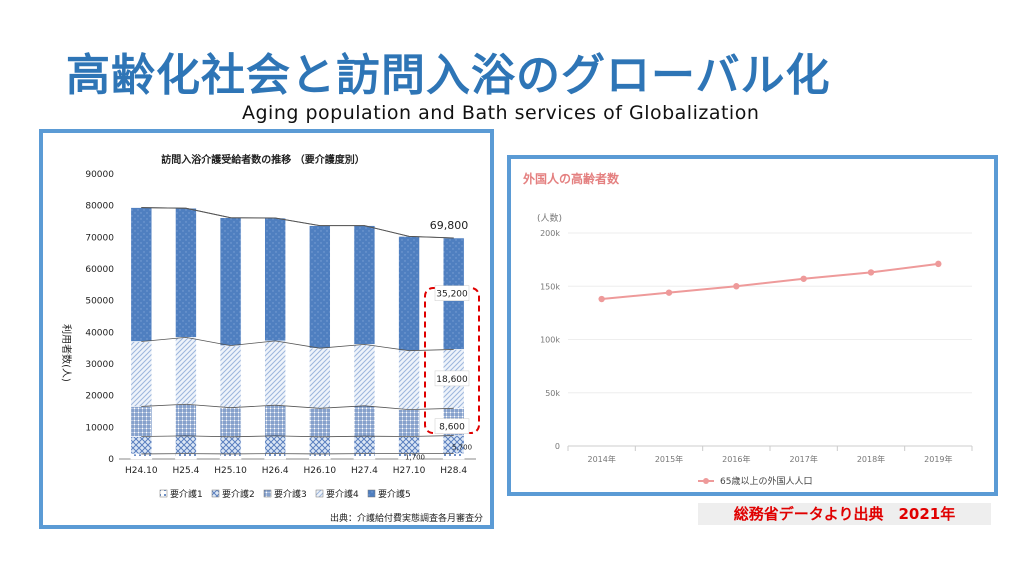 The height and width of the screenshot is (576, 1024). I want to click on bar-chart-title: 訪問入浴介護受給者数の推移 （要介護度別）, so click(262, 159).